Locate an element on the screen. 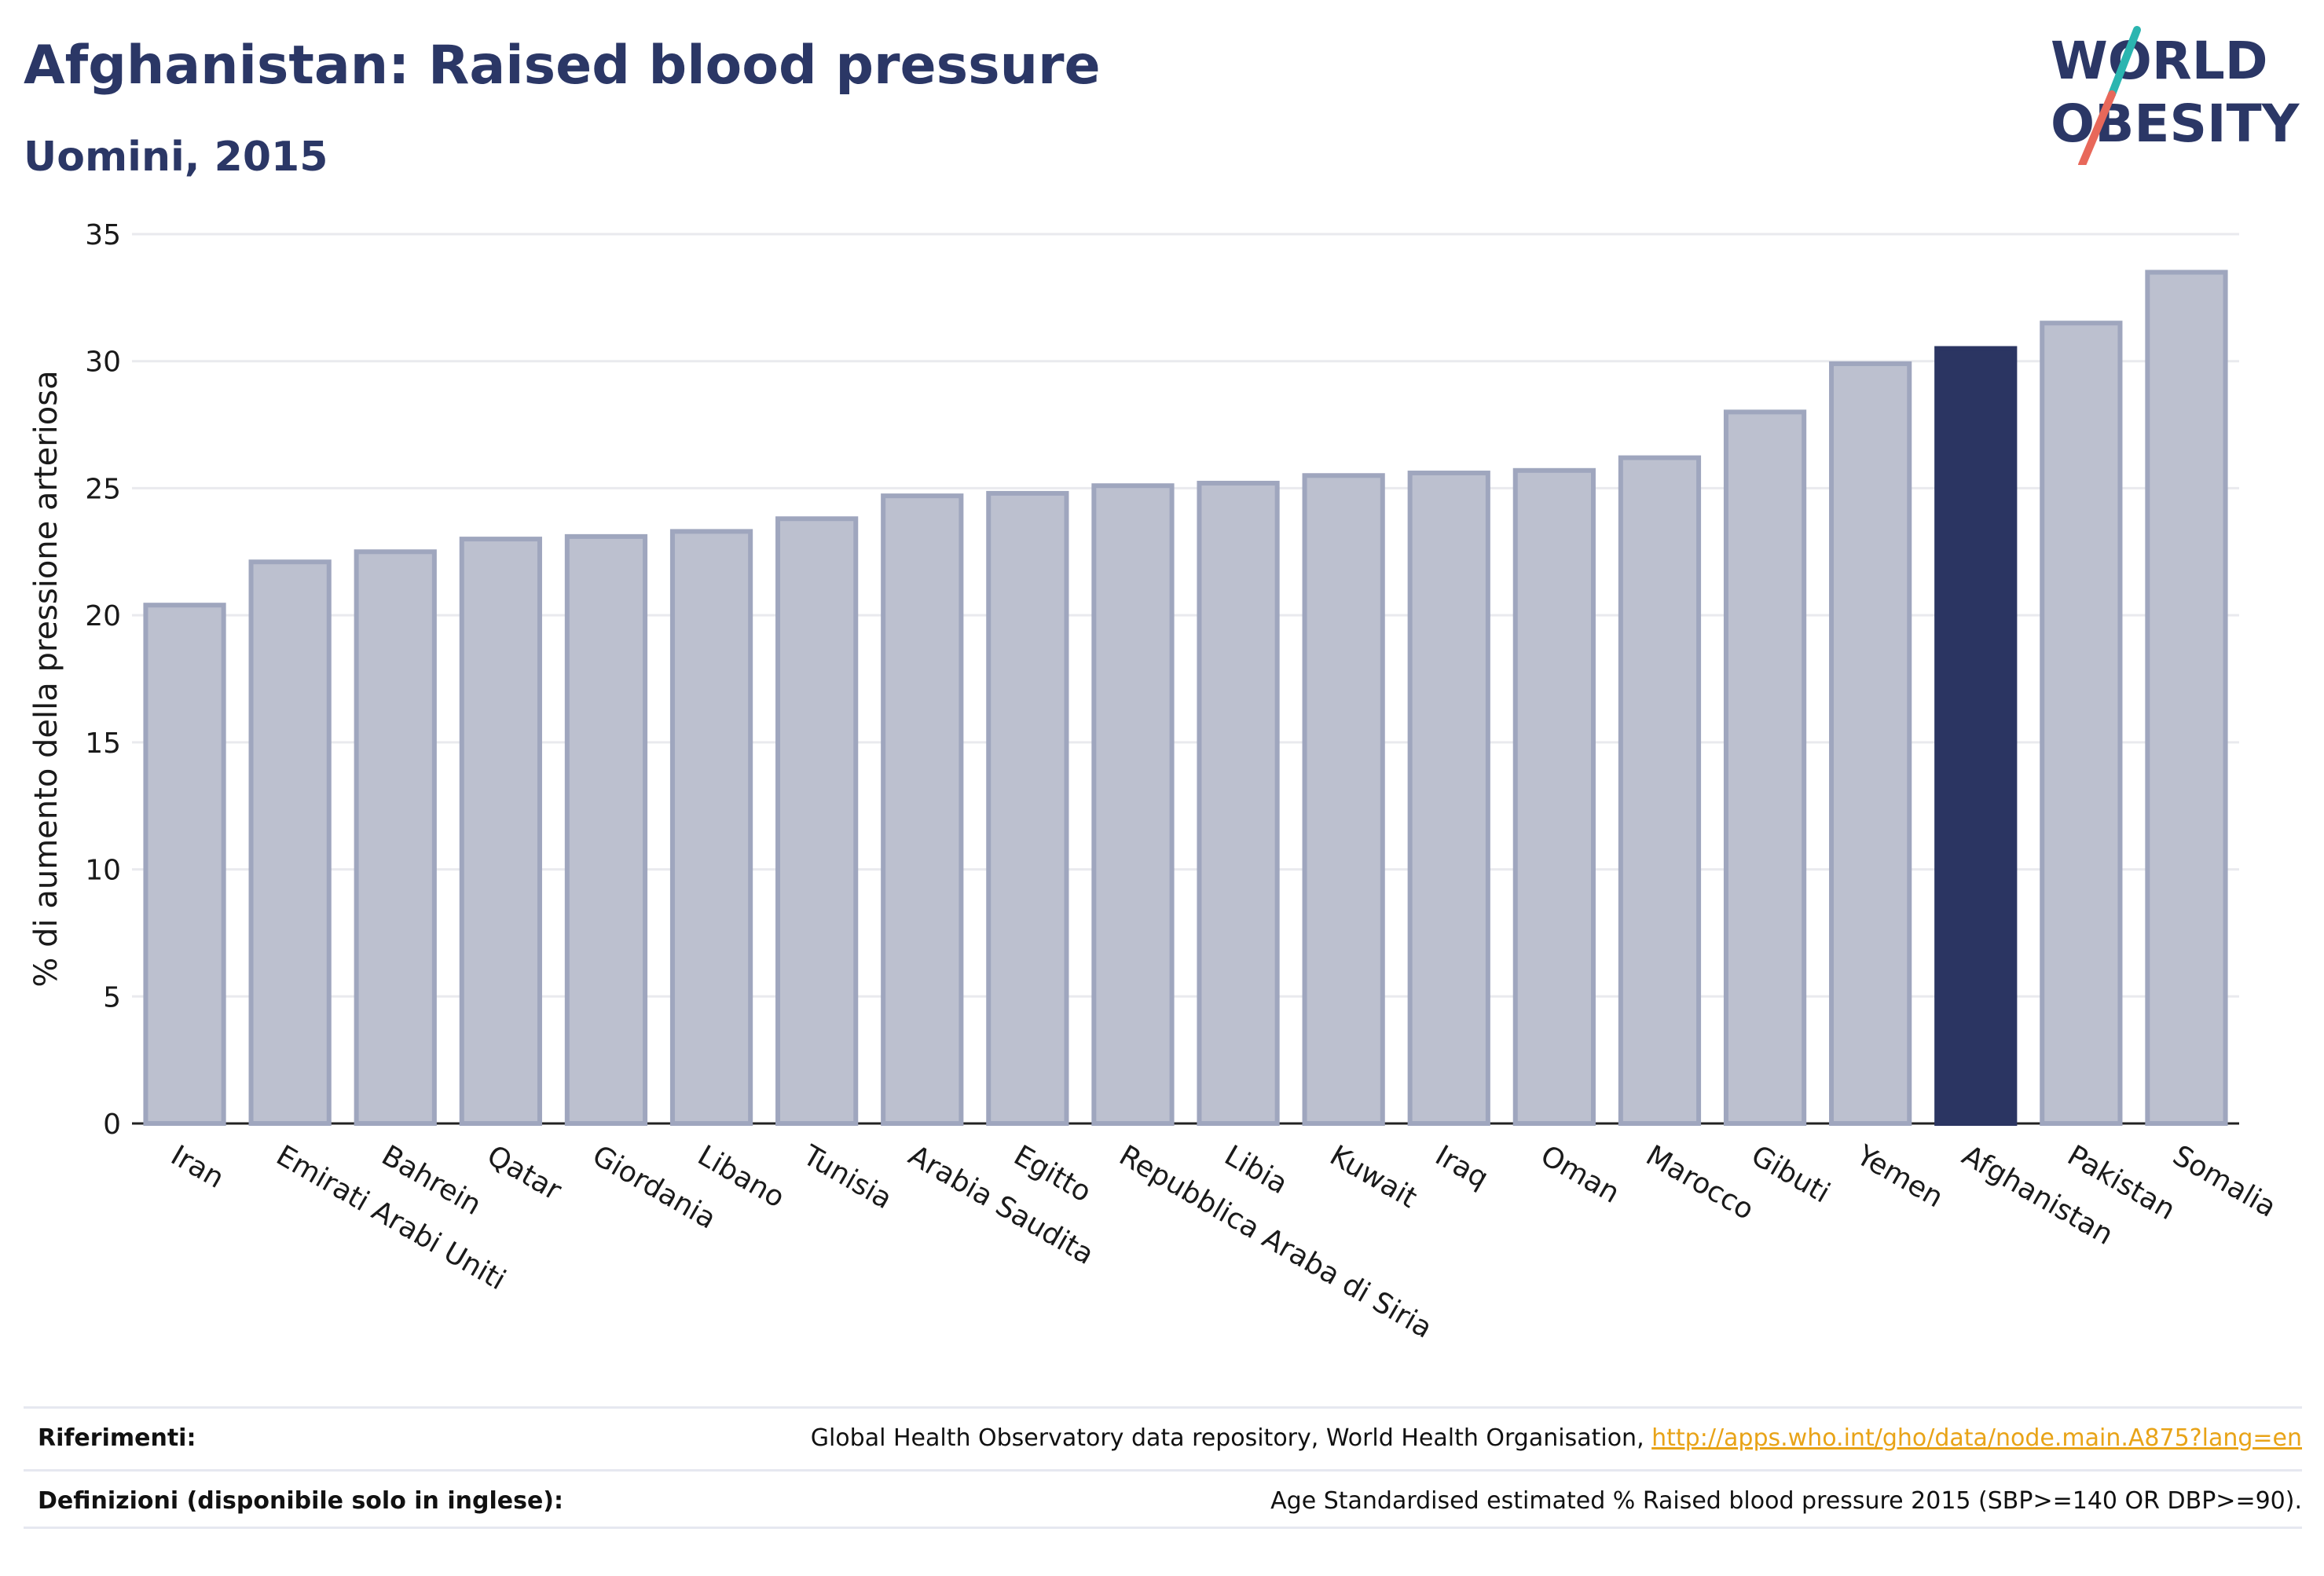 This screenshot has width=2324, height=1576. references-label: Riferimenti: is located at coordinates (117, 1438).